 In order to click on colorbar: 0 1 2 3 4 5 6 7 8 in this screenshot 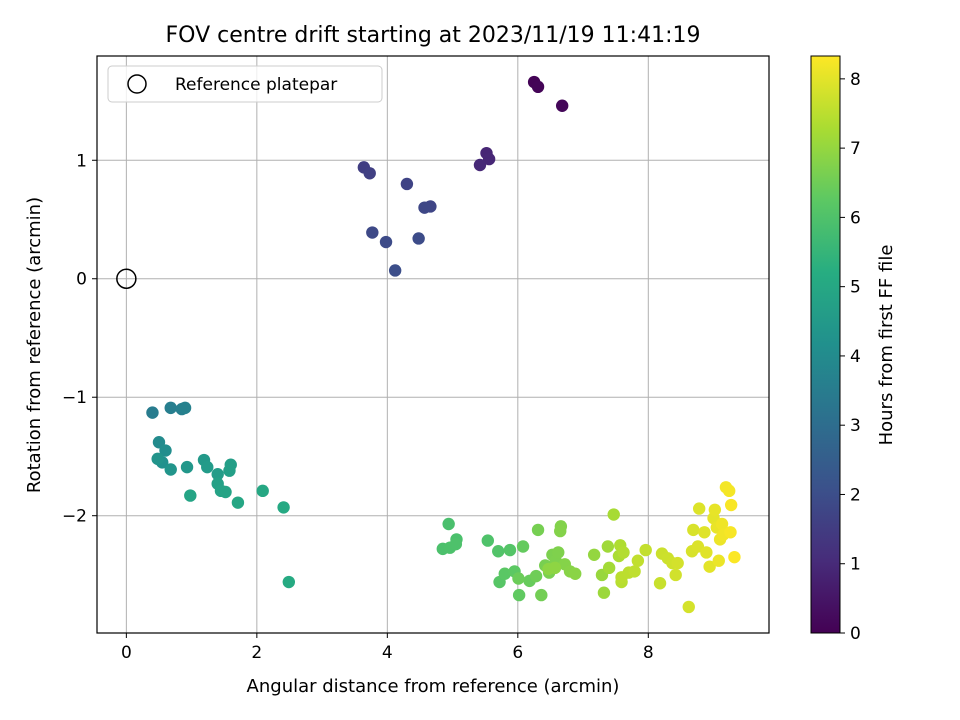, I will do `click(835, 349)`.